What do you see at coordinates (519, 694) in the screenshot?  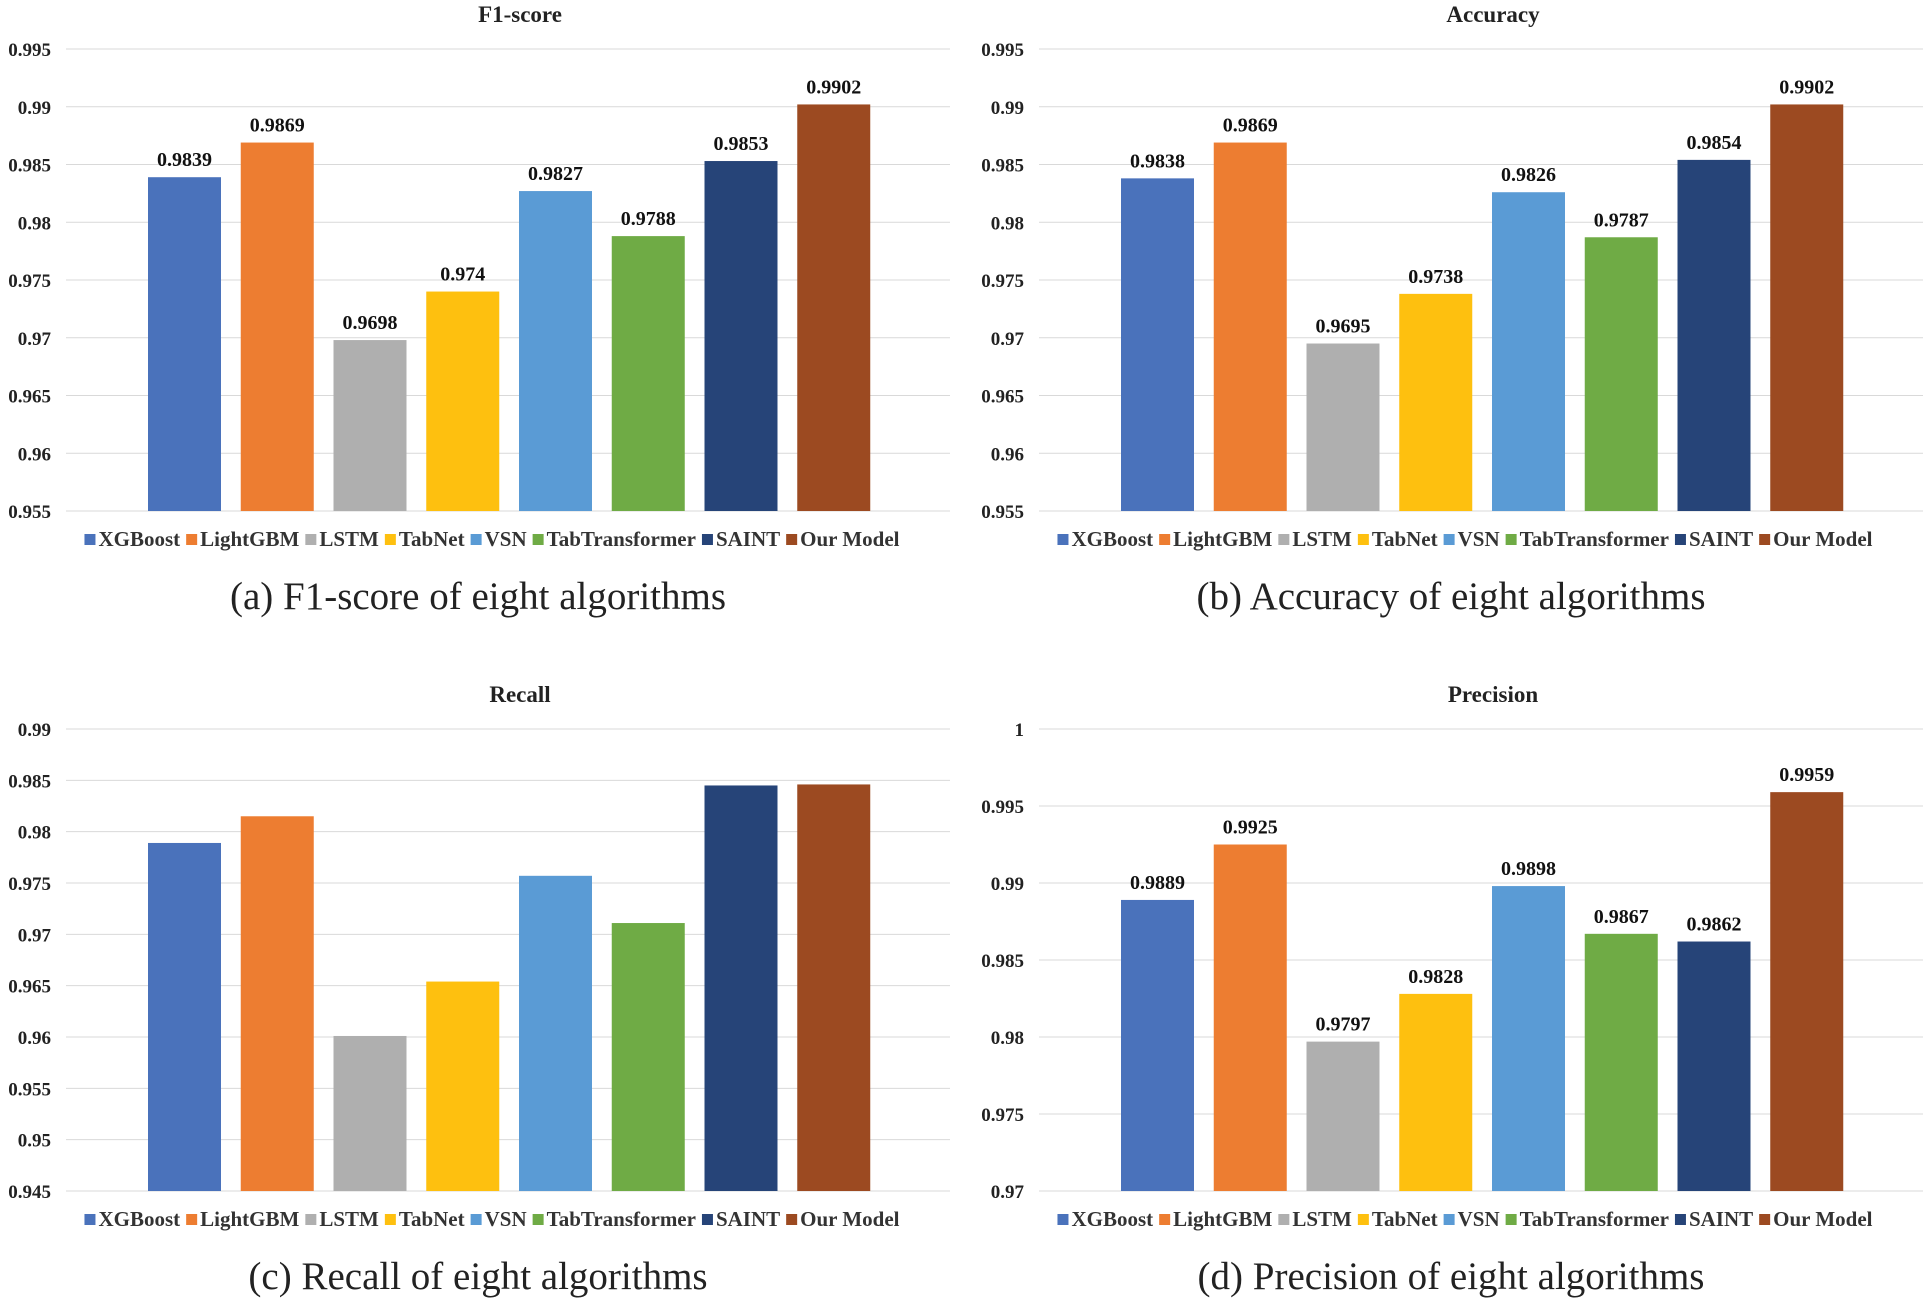 I see `chart-title: Recall` at bounding box center [519, 694].